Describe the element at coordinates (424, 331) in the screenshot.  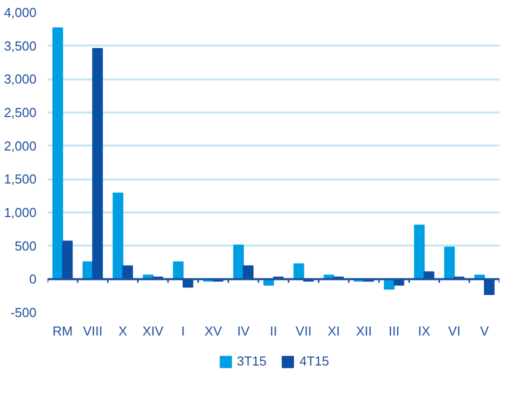
I see `x-tick-label: IX` at that location.